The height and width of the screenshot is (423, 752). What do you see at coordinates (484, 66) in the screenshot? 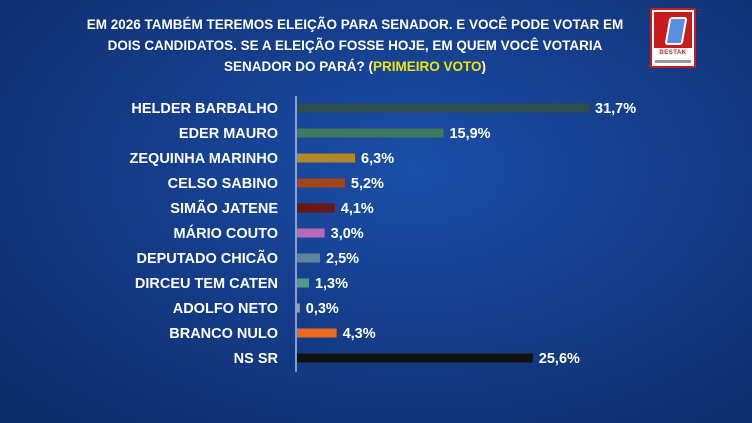
I see `title-line-3-end: )` at bounding box center [484, 66].